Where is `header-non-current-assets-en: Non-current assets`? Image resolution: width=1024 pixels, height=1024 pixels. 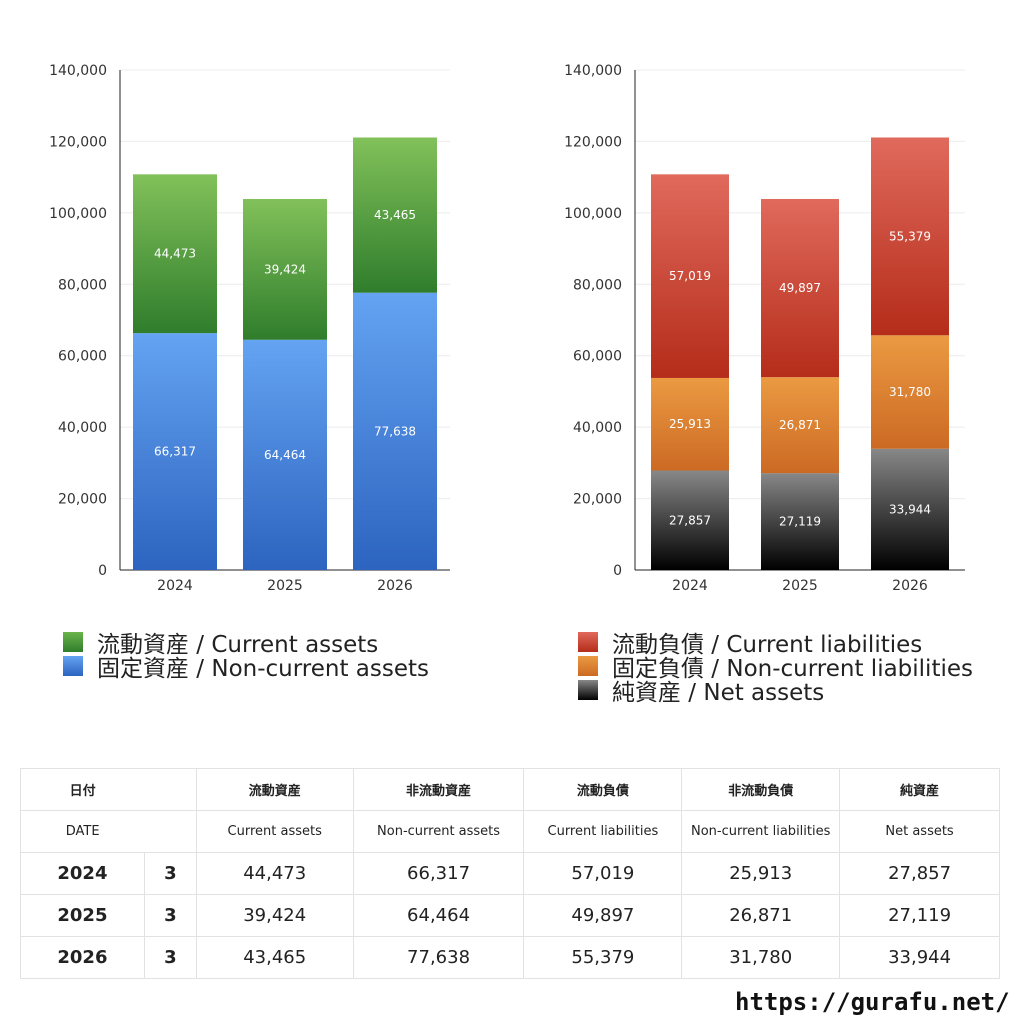
header-non-current-assets-en: Non-current assets is located at coordinates (438, 831).